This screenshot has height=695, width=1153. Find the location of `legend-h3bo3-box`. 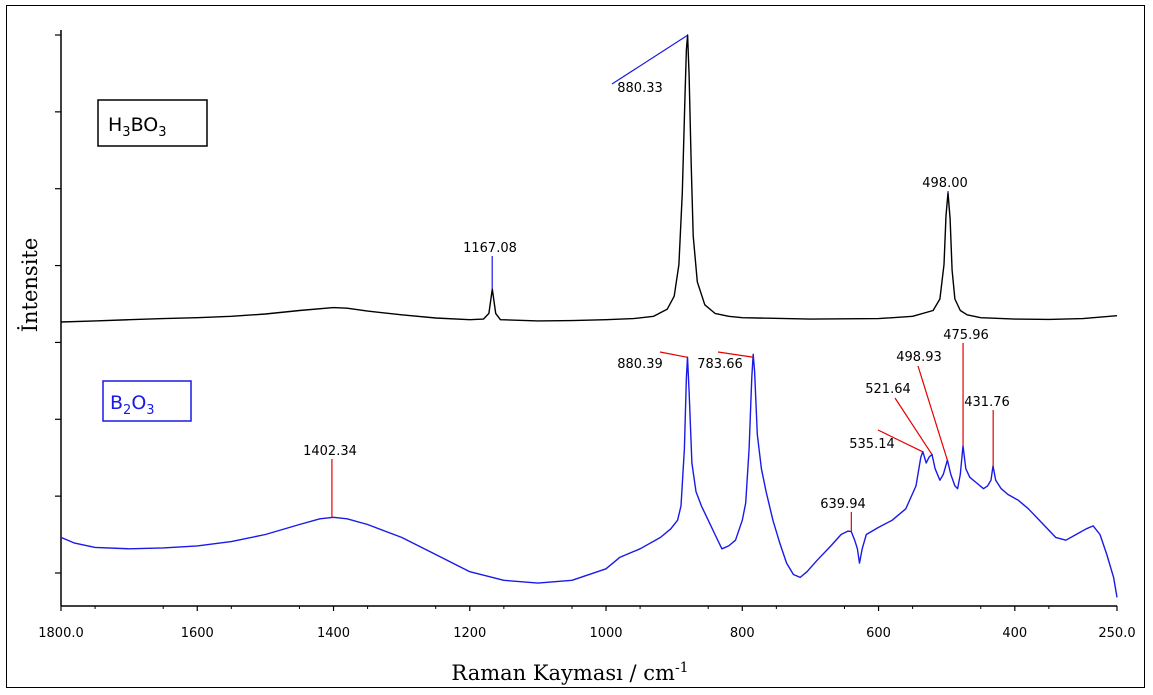

legend-h3bo3-box is located at coordinates (152, 123).